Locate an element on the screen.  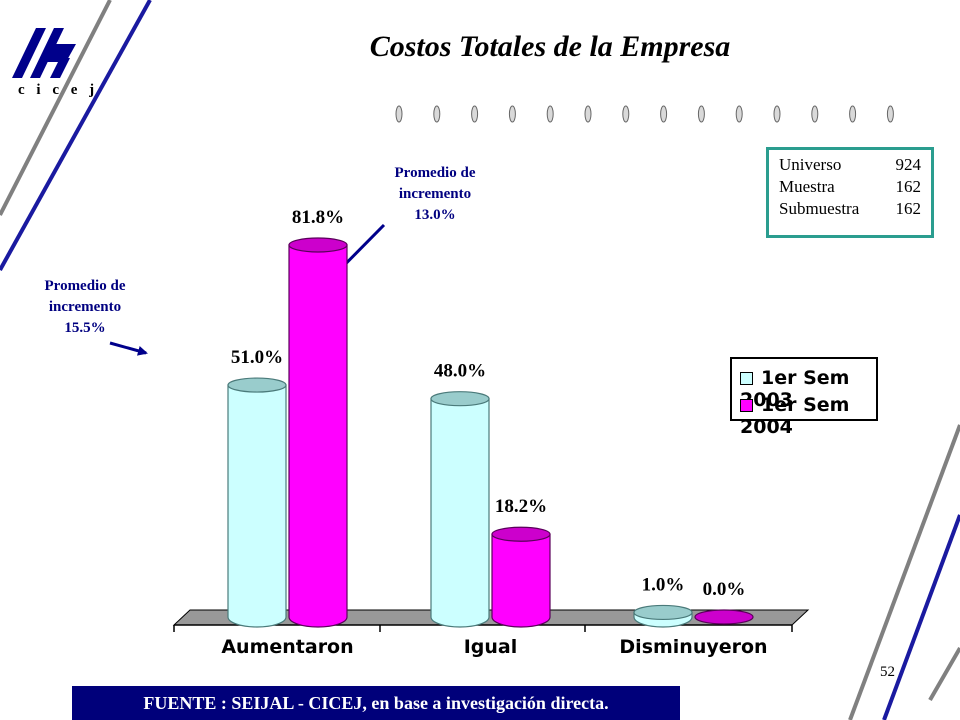
x-axis-ticks is located at coordinates (483, 628).